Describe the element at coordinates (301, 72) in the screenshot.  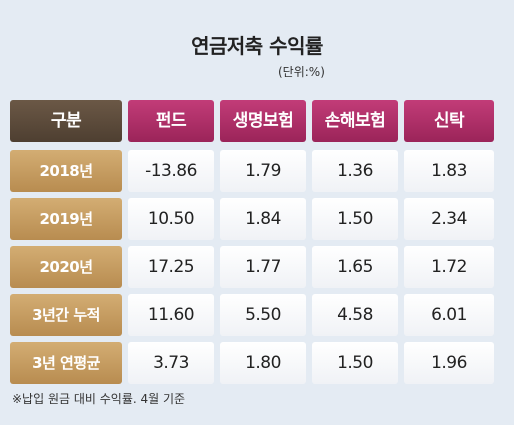
I see `unit: (단위:%)` at that location.